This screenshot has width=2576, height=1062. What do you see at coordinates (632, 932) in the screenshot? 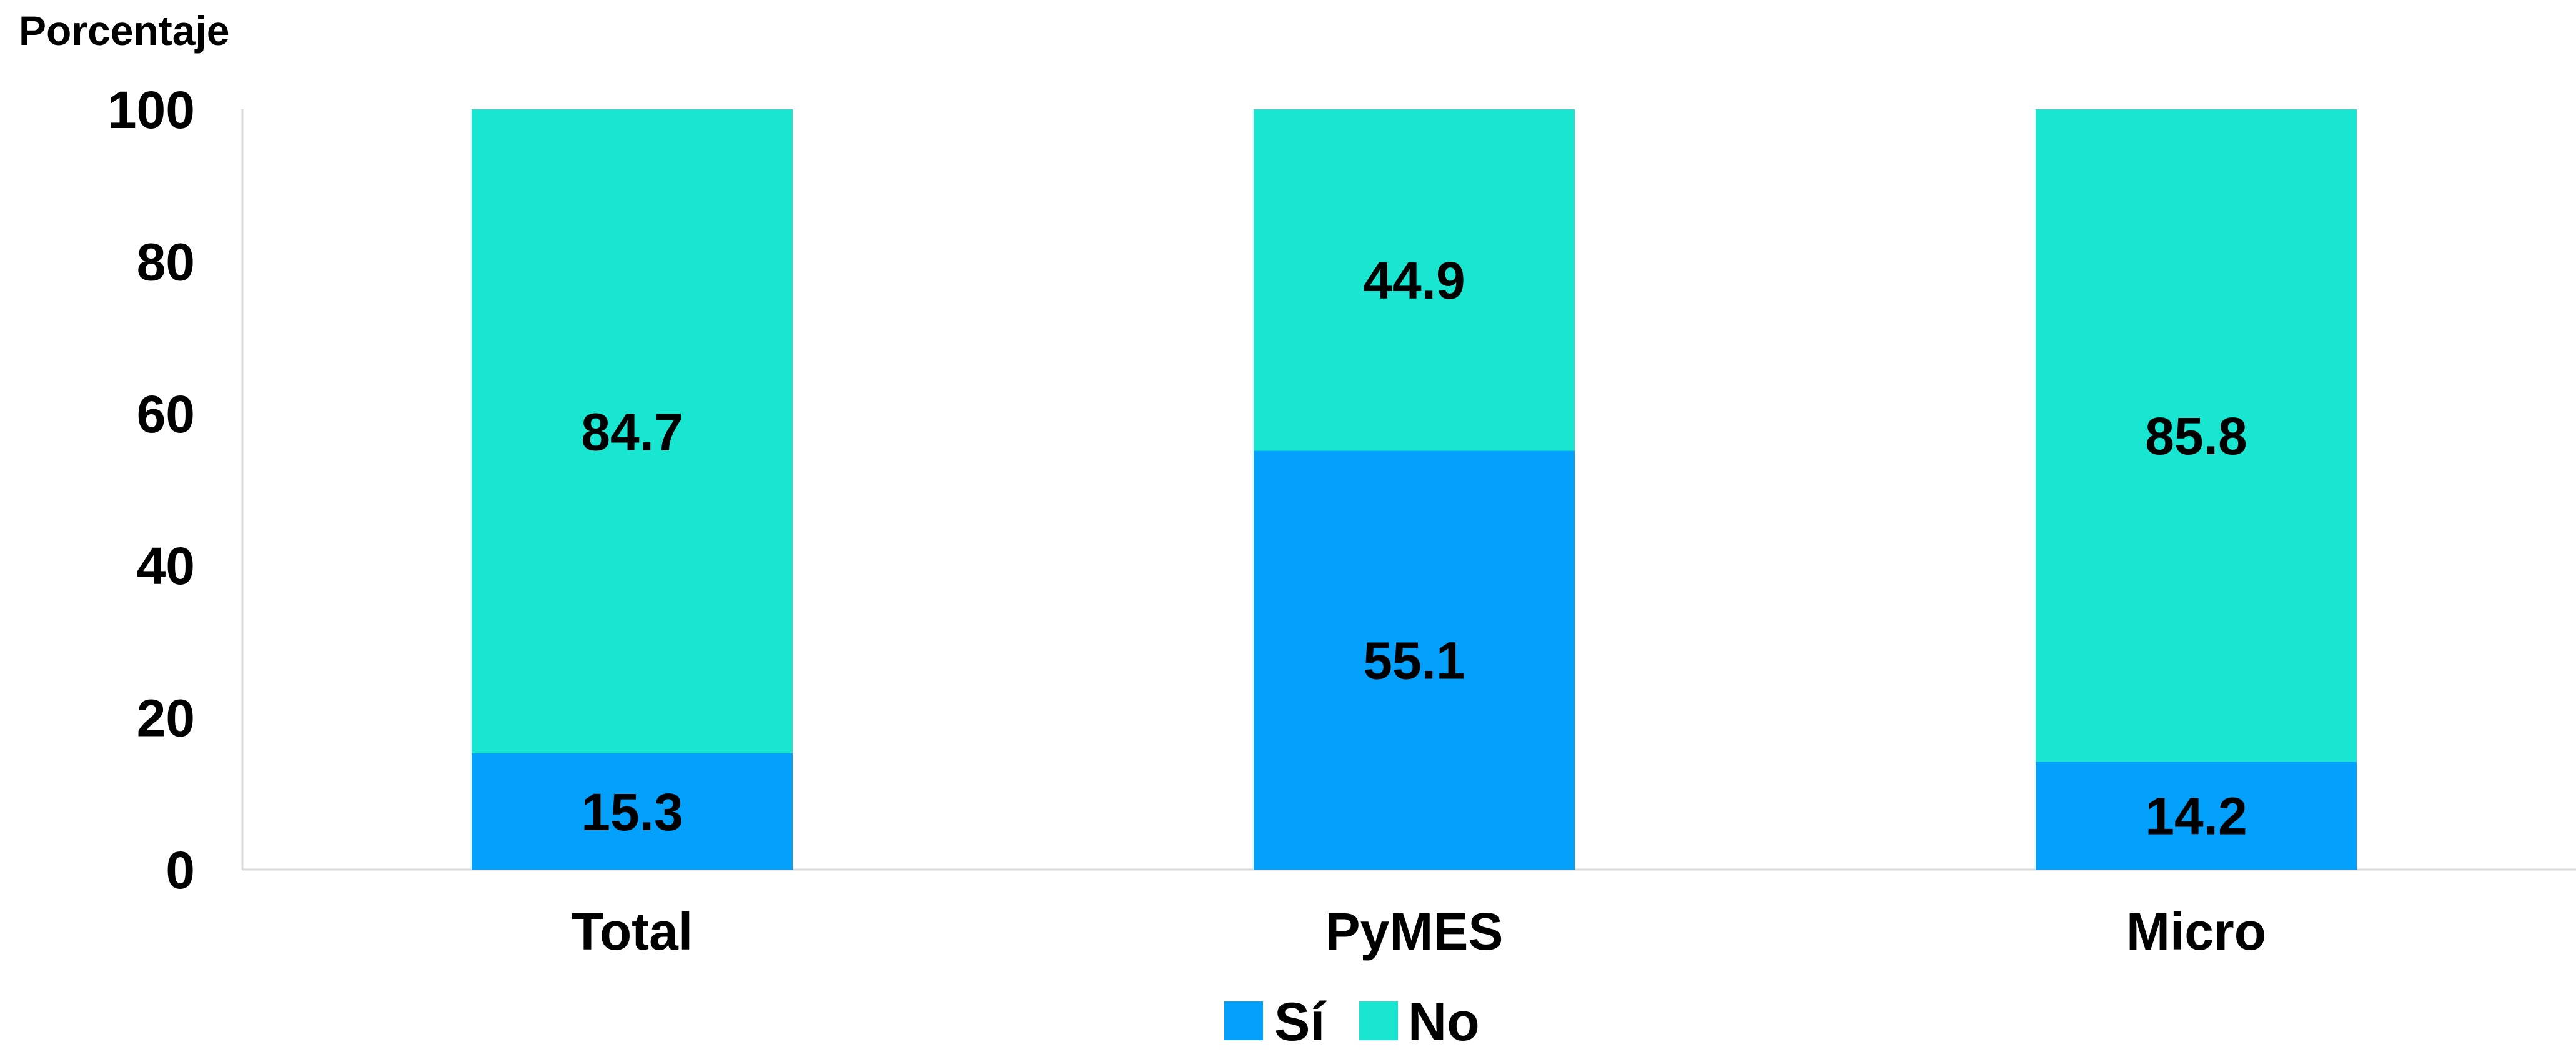
I see `x-category-label: Total` at bounding box center [632, 932].